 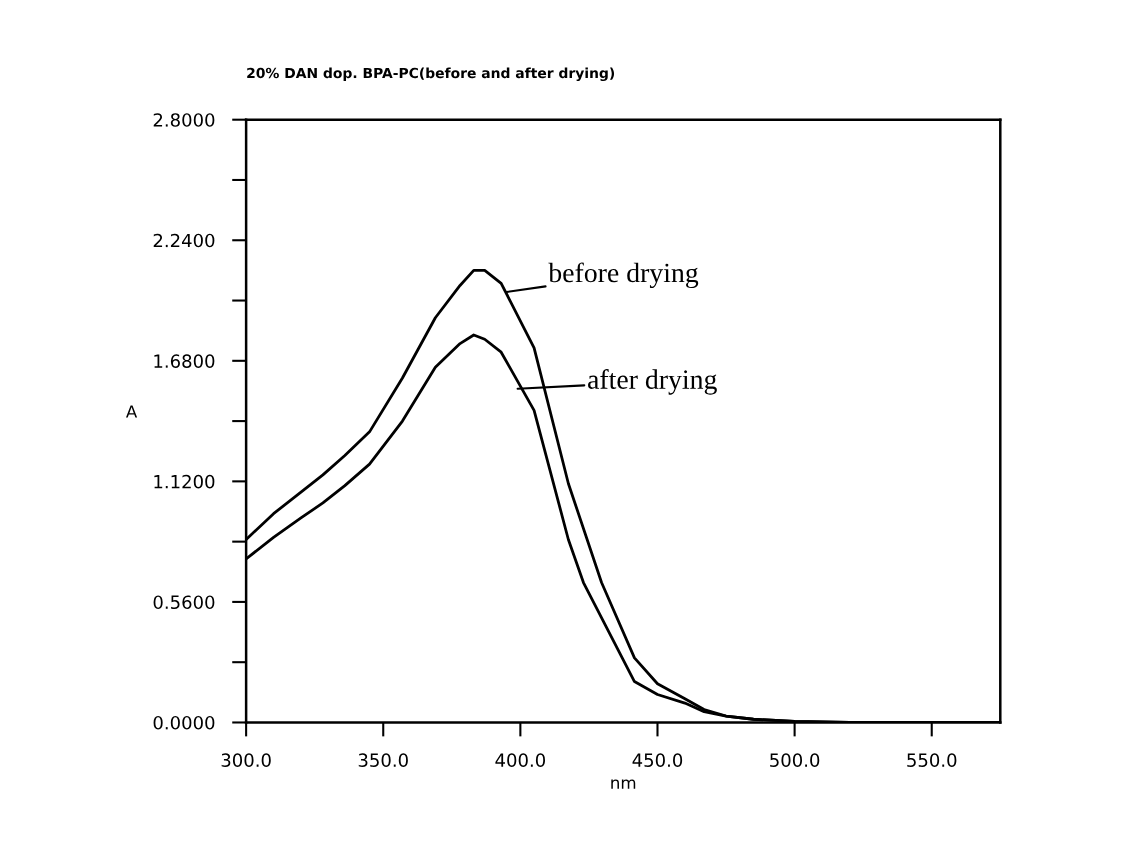 What do you see at coordinates (184, 361) in the screenshot?
I see `y-tick-label: 1.6800` at bounding box center [184, 361].